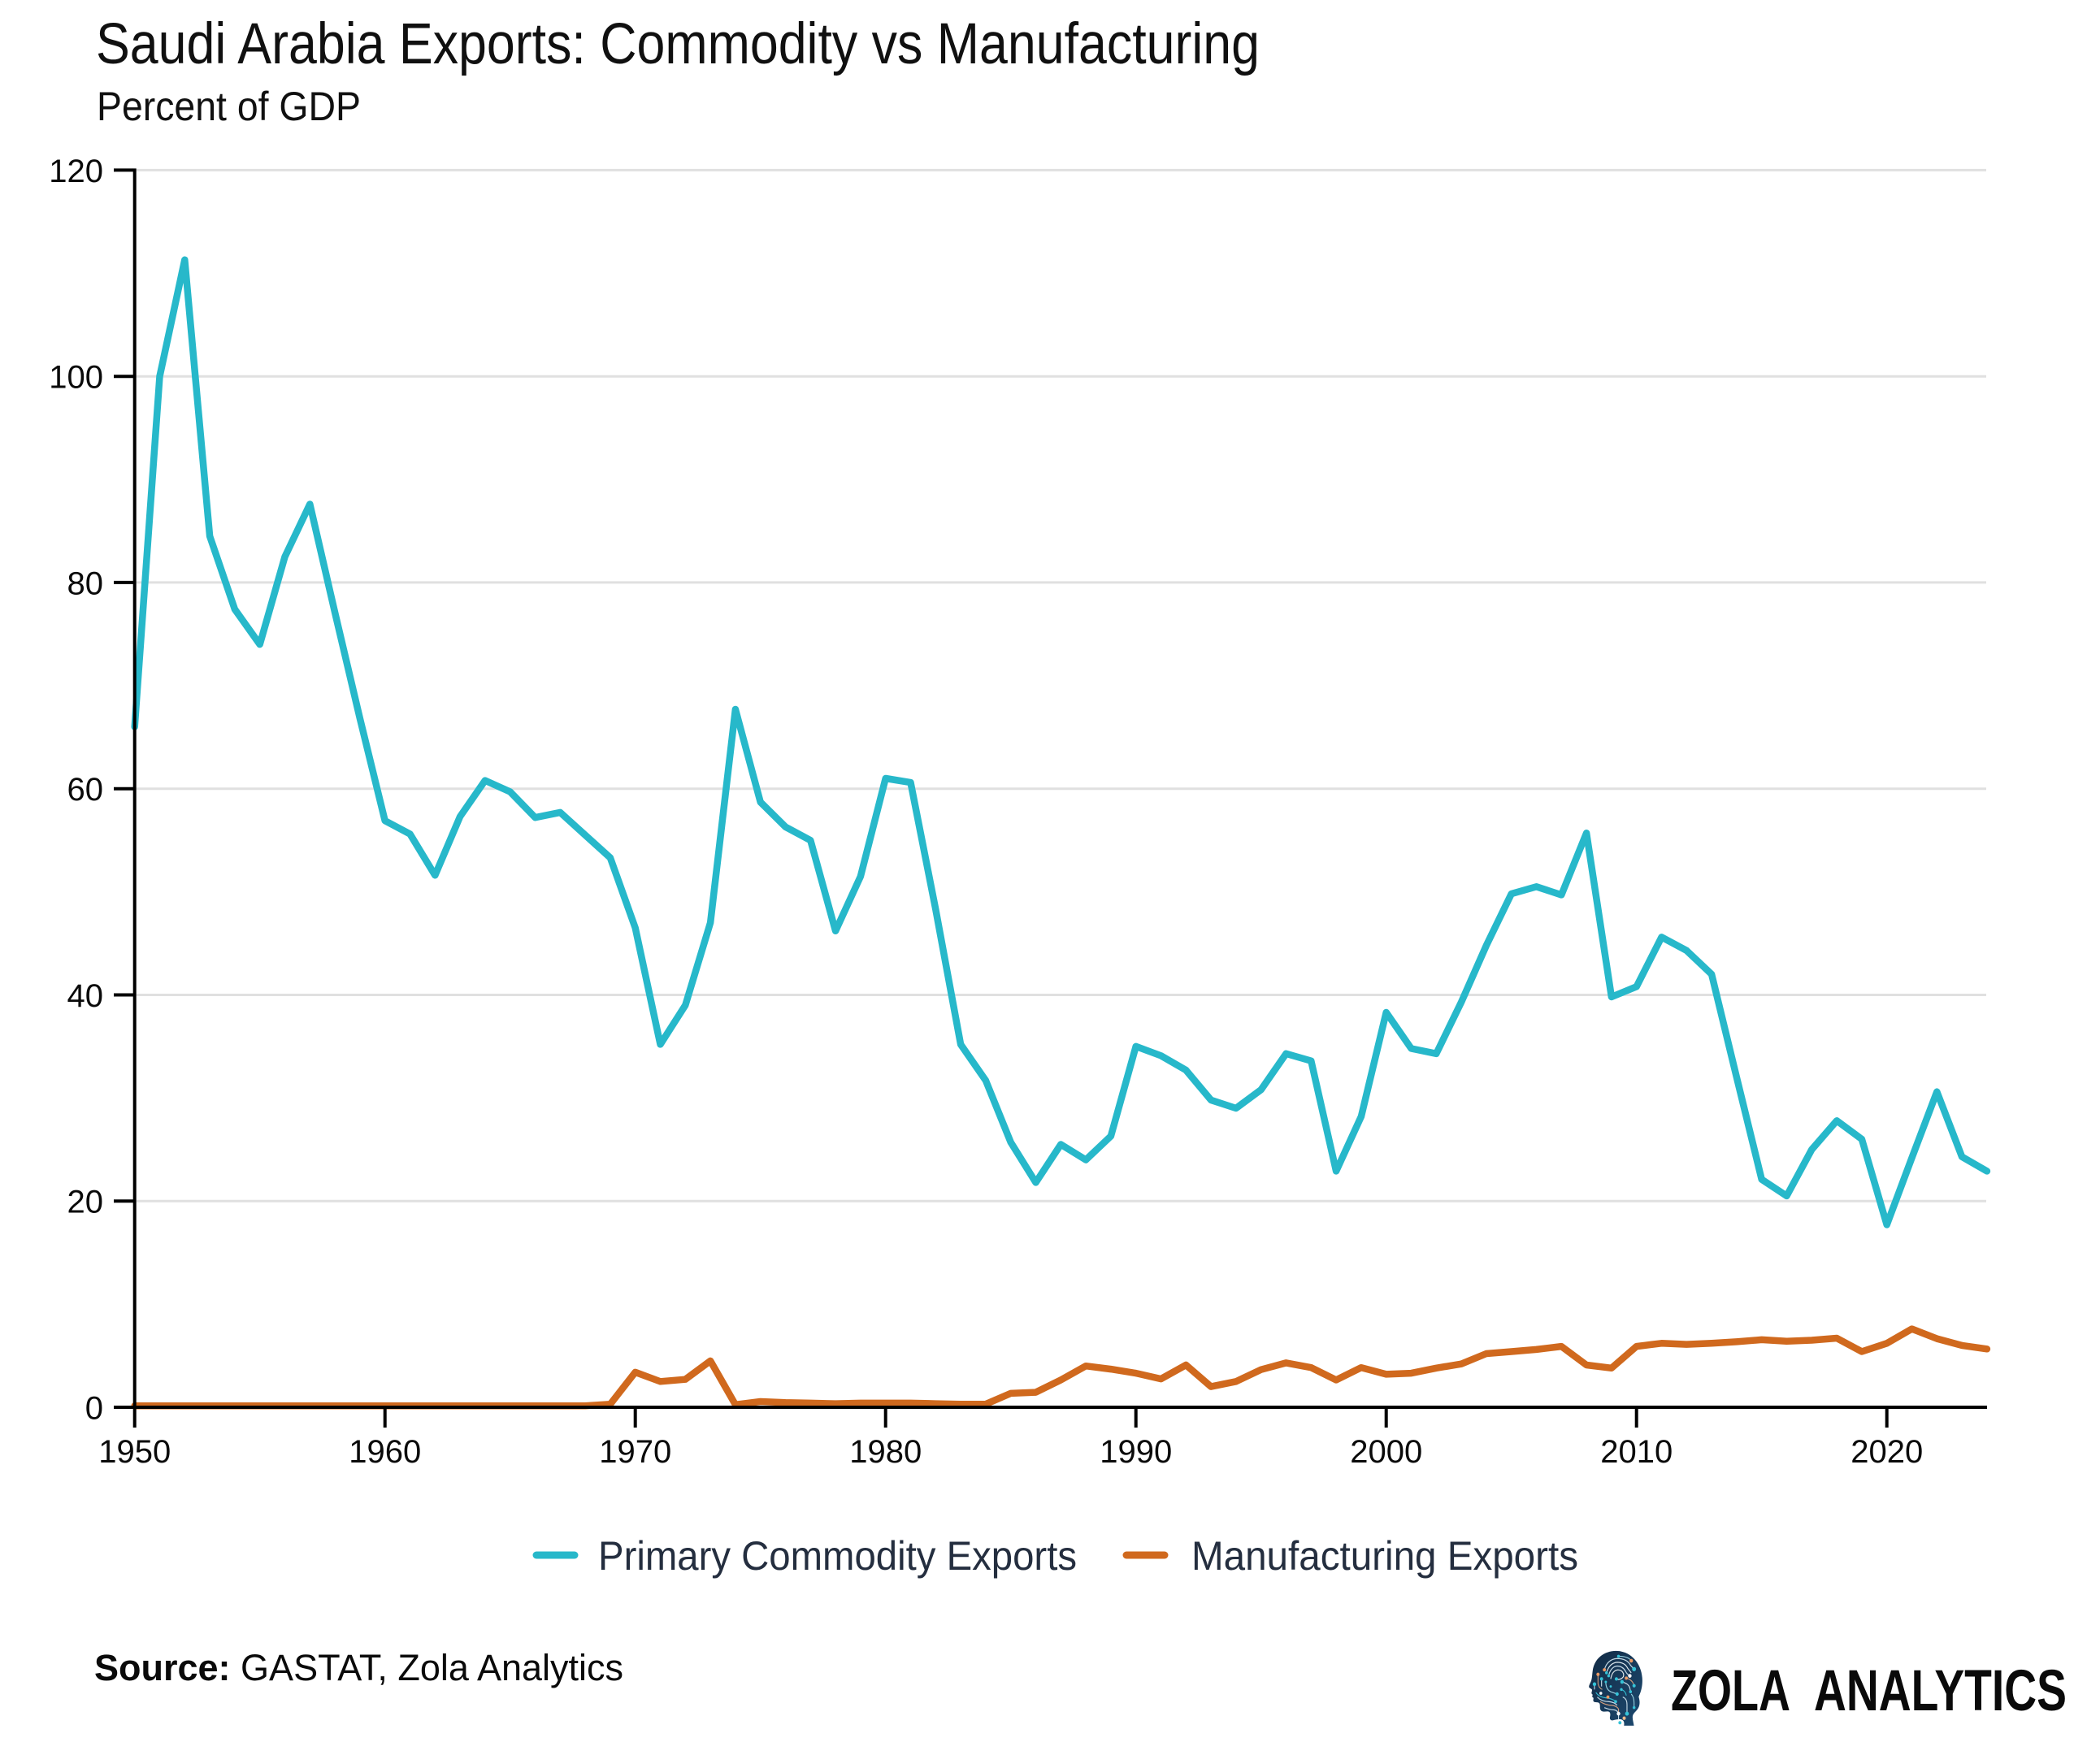  I want to click on svg-text: Source: GASTAT, Zola Analytics, so click(358, 1667).